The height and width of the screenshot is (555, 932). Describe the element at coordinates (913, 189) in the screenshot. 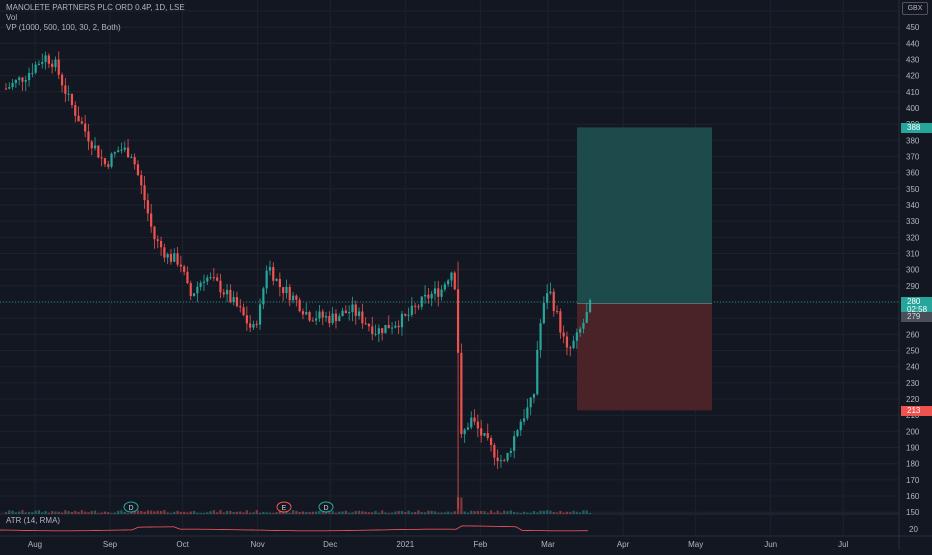

I see `price-tick-label: 350` at that location.